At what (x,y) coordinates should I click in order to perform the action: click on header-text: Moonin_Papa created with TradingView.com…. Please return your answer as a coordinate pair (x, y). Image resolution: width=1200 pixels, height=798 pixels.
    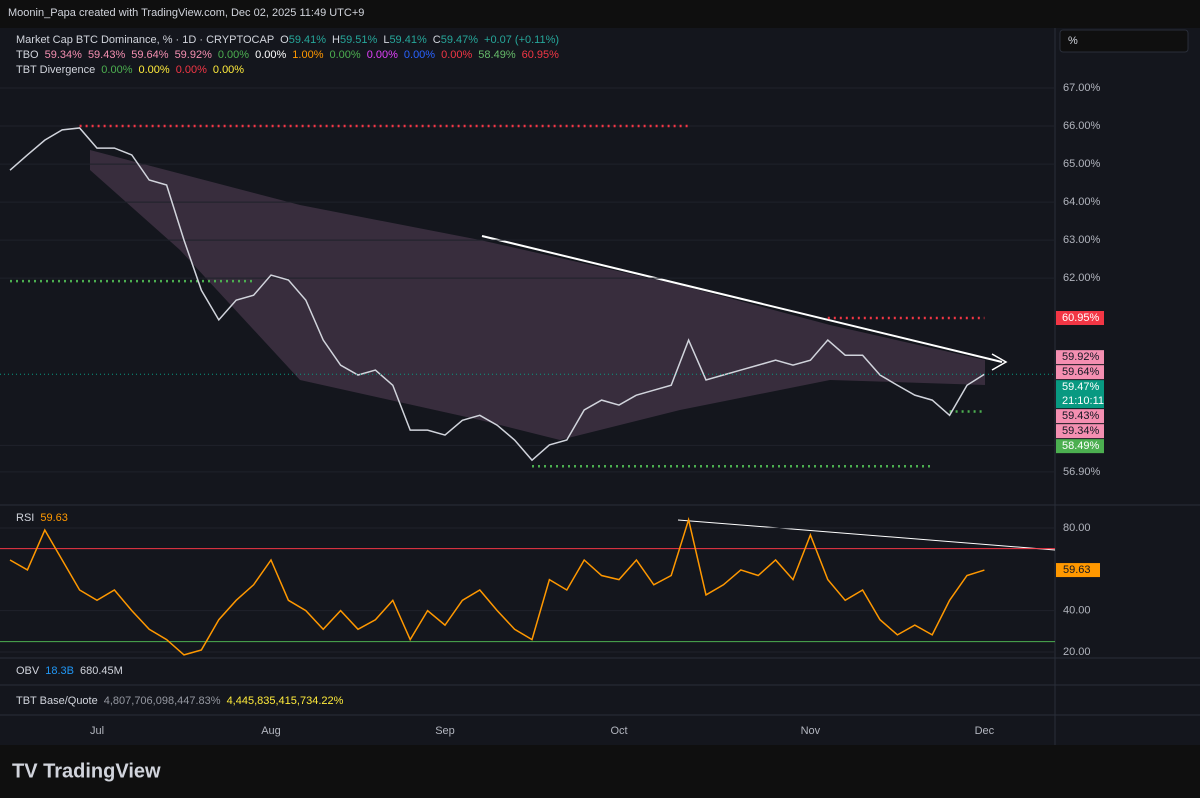
    Looking at the image, I should click on (186, 13).